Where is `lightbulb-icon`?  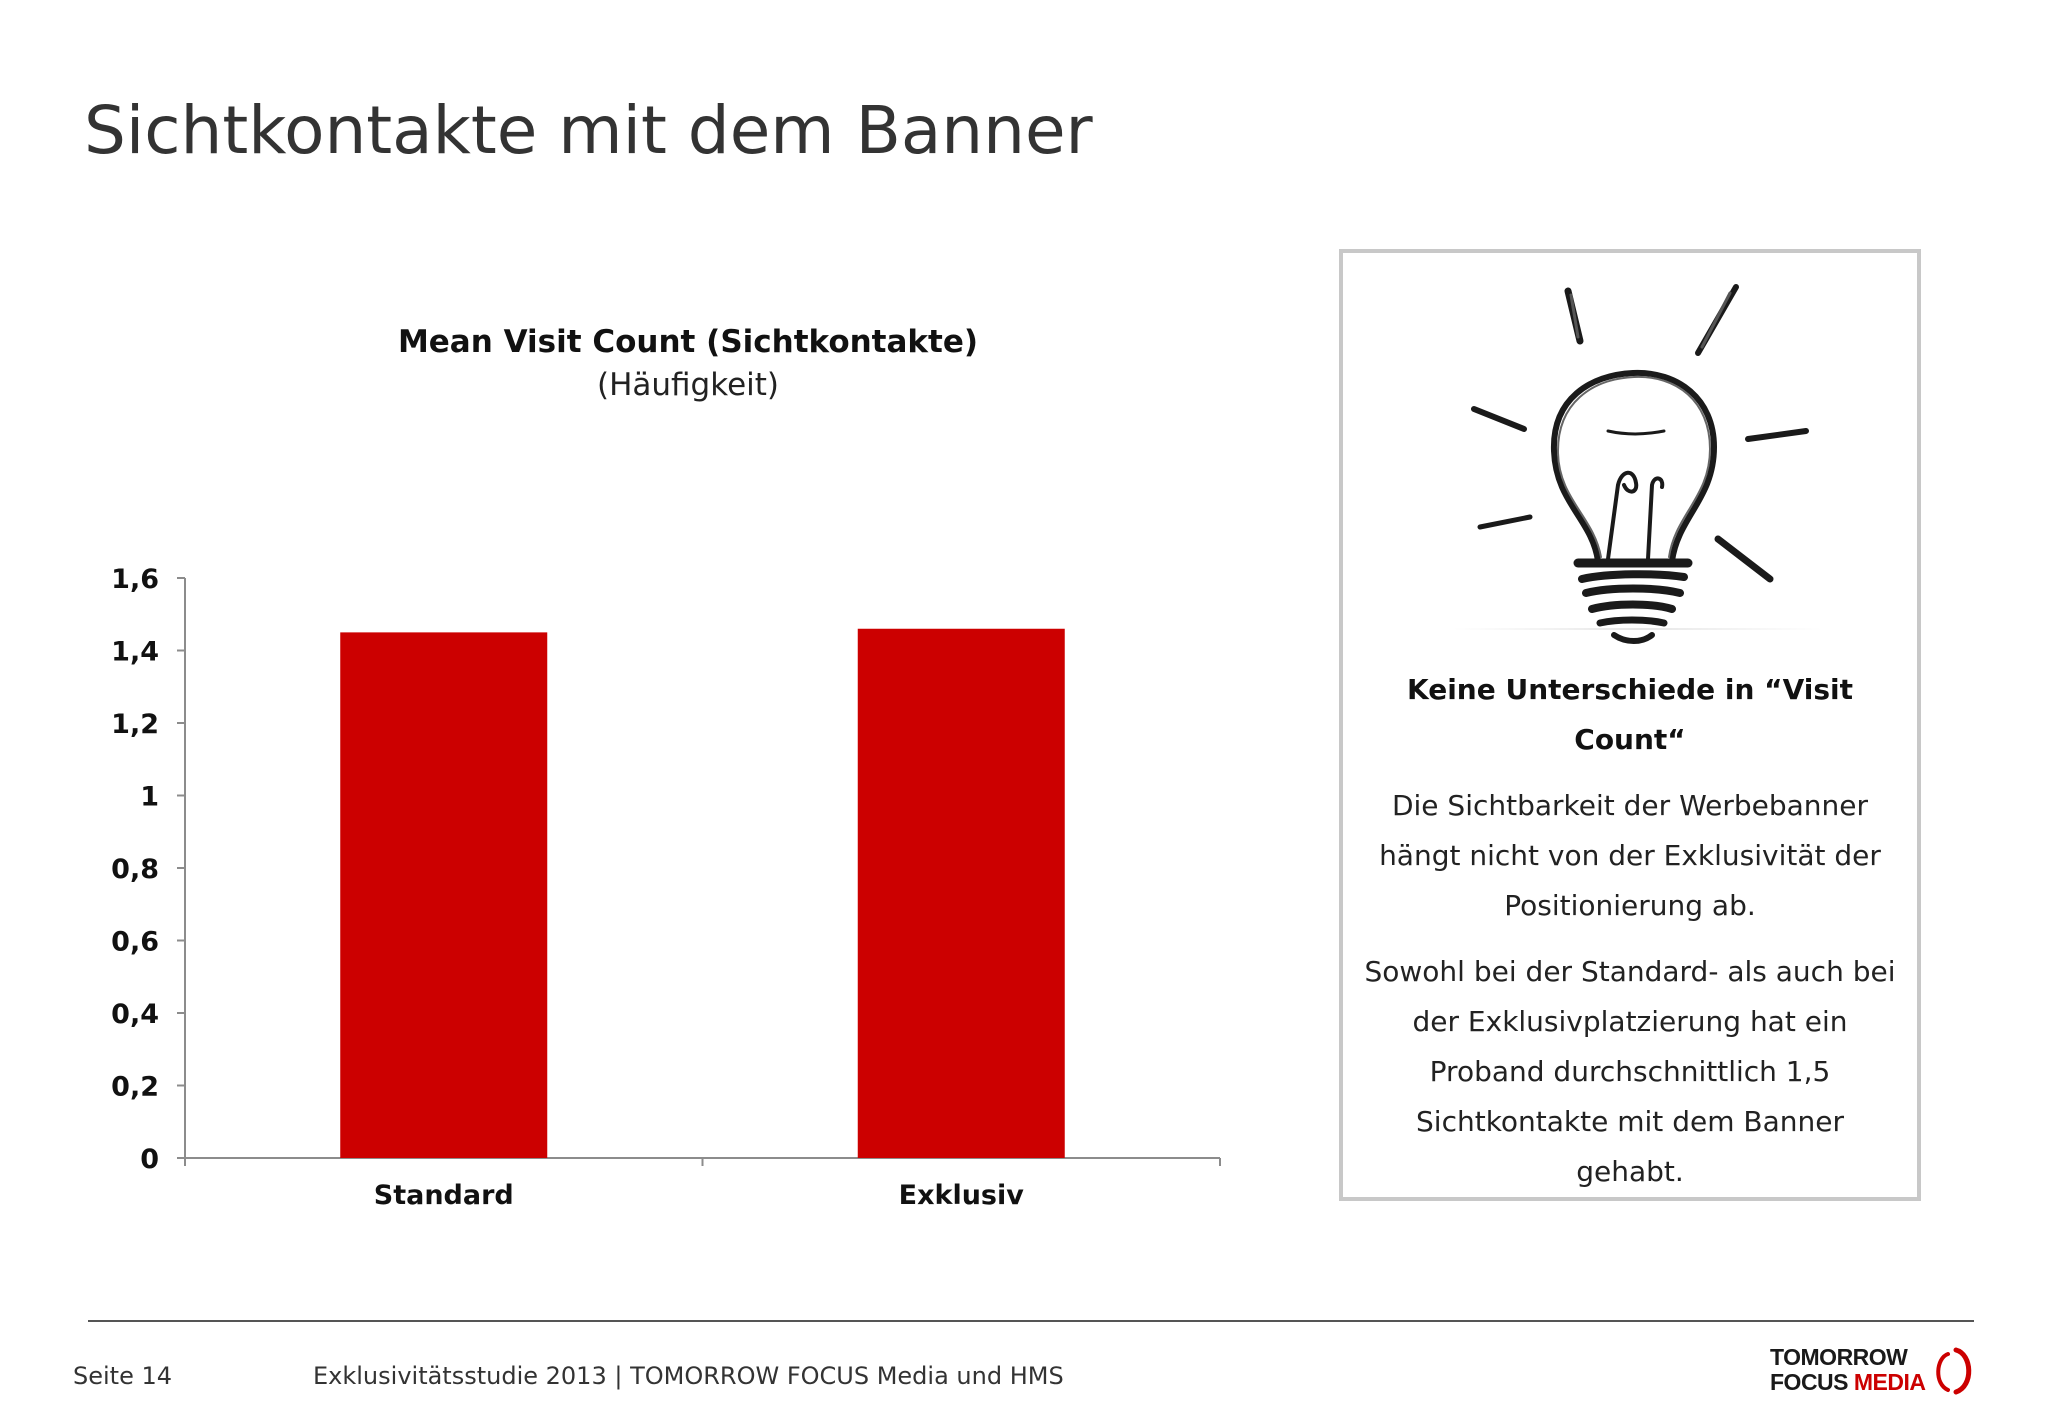 lightbulb-icon is located at coordinates (1640, 464).